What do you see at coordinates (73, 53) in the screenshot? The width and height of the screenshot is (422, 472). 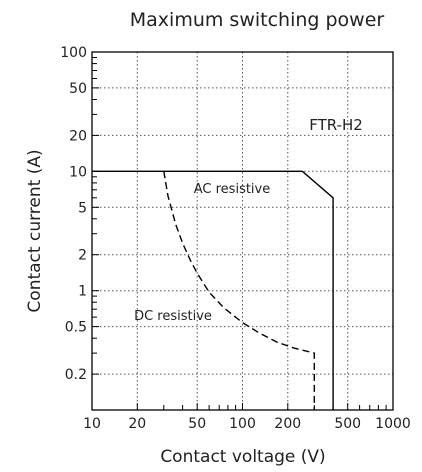 I see `y-tick-label: 100` at bounding box center [73, 53].